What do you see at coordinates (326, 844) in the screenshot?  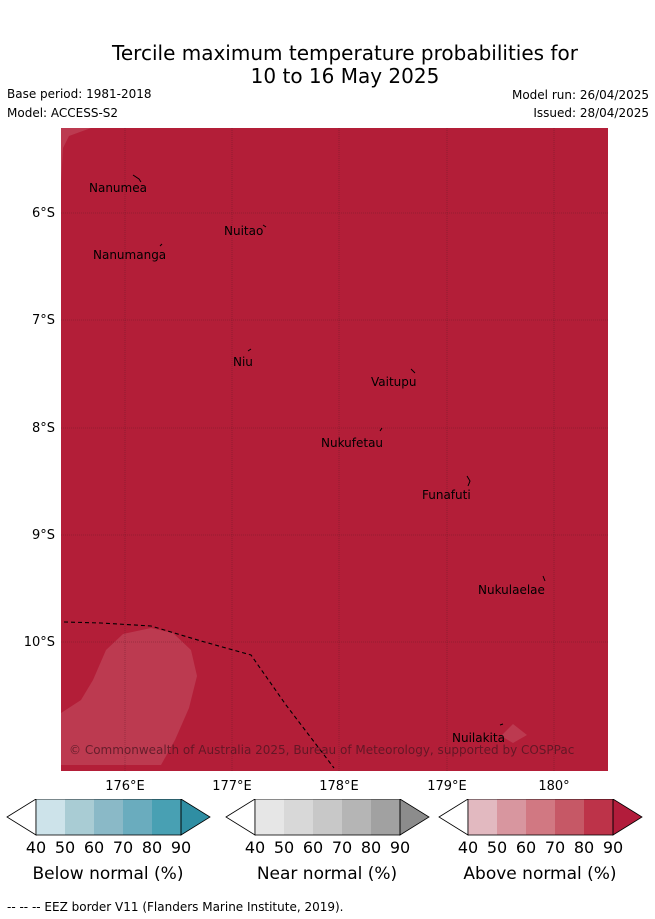 I see `colorbar-near-normal: 40 50 60 70 80 90 Near normal (%)` at bounding box center [326, 844].